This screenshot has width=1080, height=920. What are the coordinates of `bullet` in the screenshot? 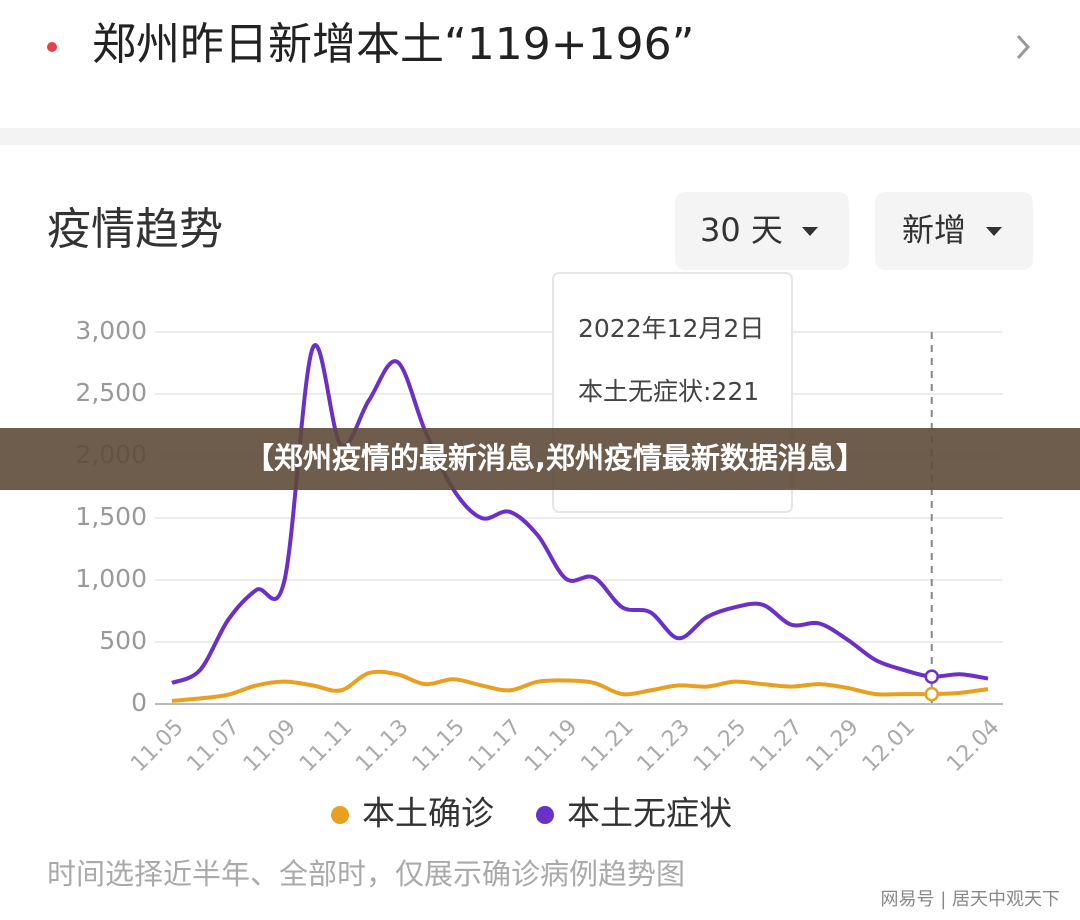 It's located at (52, 47).